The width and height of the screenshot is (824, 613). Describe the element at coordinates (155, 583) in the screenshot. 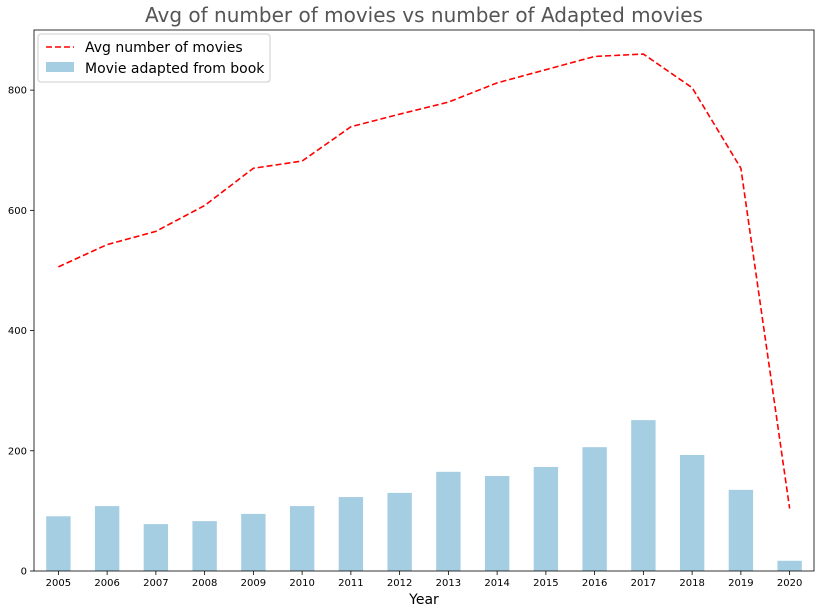

I see `x-tick-label-2007: 2007` at that location.